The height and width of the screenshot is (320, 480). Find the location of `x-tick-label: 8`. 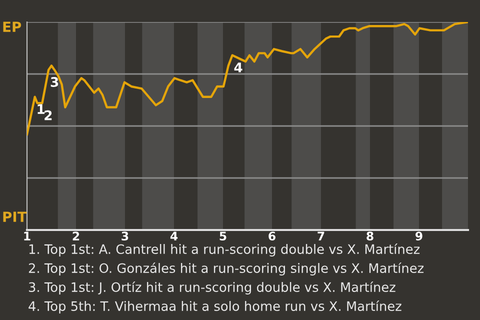

x-tick-label: 8 is located at coordinates (370, 236).